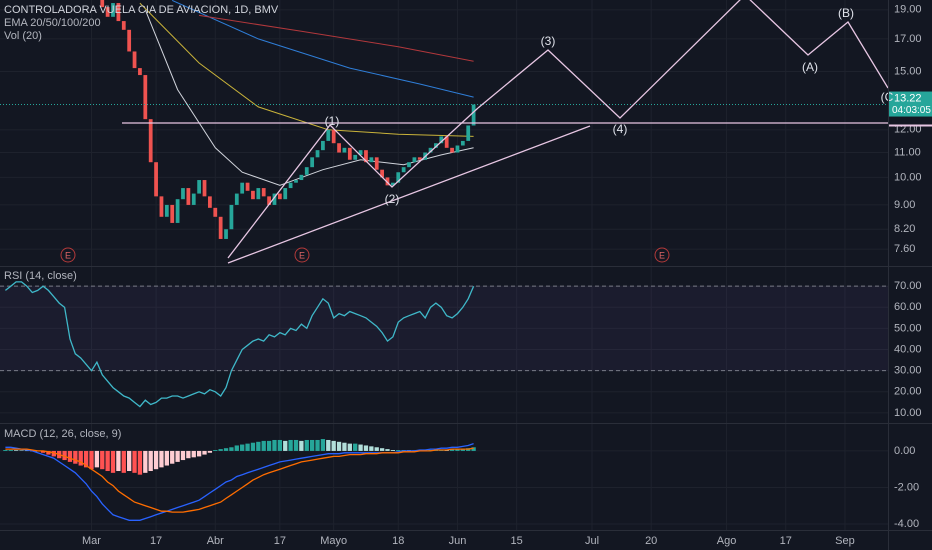 Image resolution: width=932 pixels, height=550 pixels. I want to click on y-tick-label: 8.20, so click(904, 229).